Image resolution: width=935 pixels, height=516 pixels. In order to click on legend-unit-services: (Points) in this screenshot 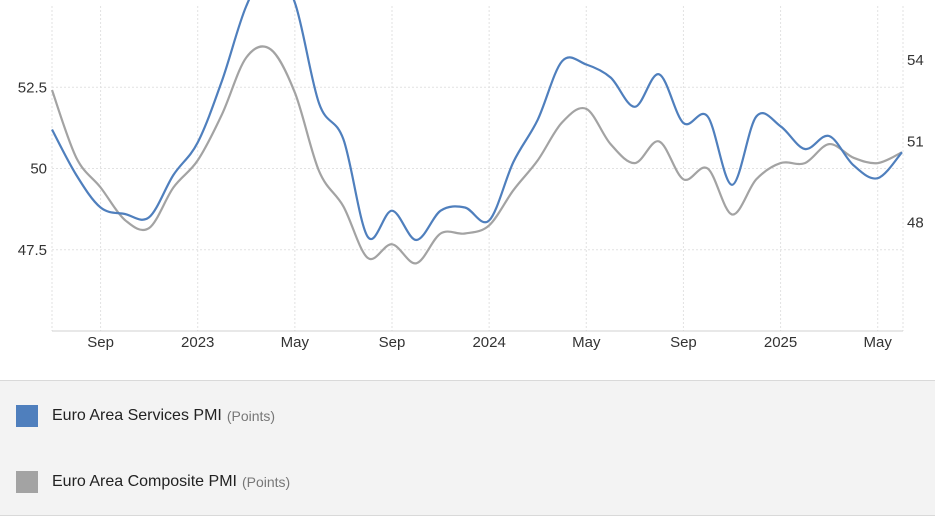, I will do `click(251, 416)`.